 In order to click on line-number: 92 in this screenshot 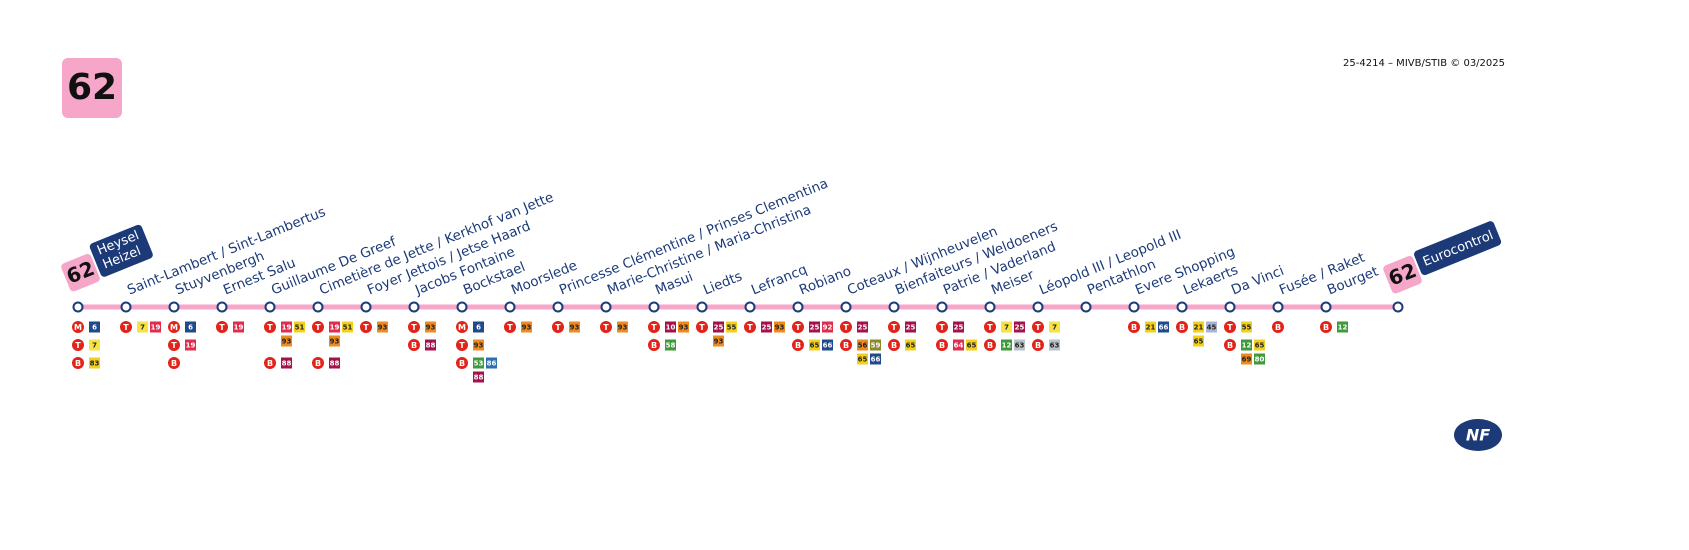, I will do `click(828, 328)`.